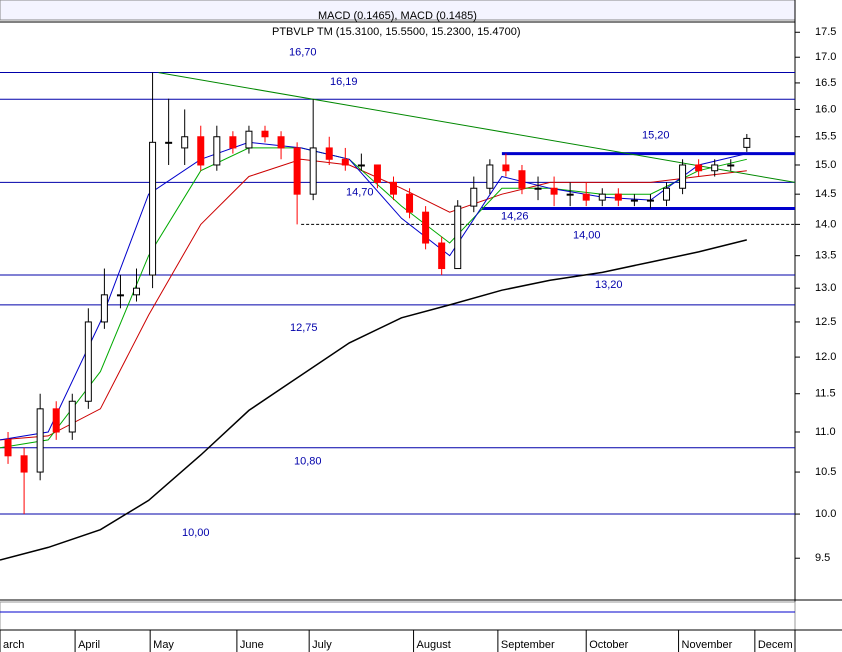 This screenshot has width=842, height=652. What do you see at coordinates (825, 472) in the screenshot?
I see `y-tick-label: 10.5` at bounding box center [825, 472].